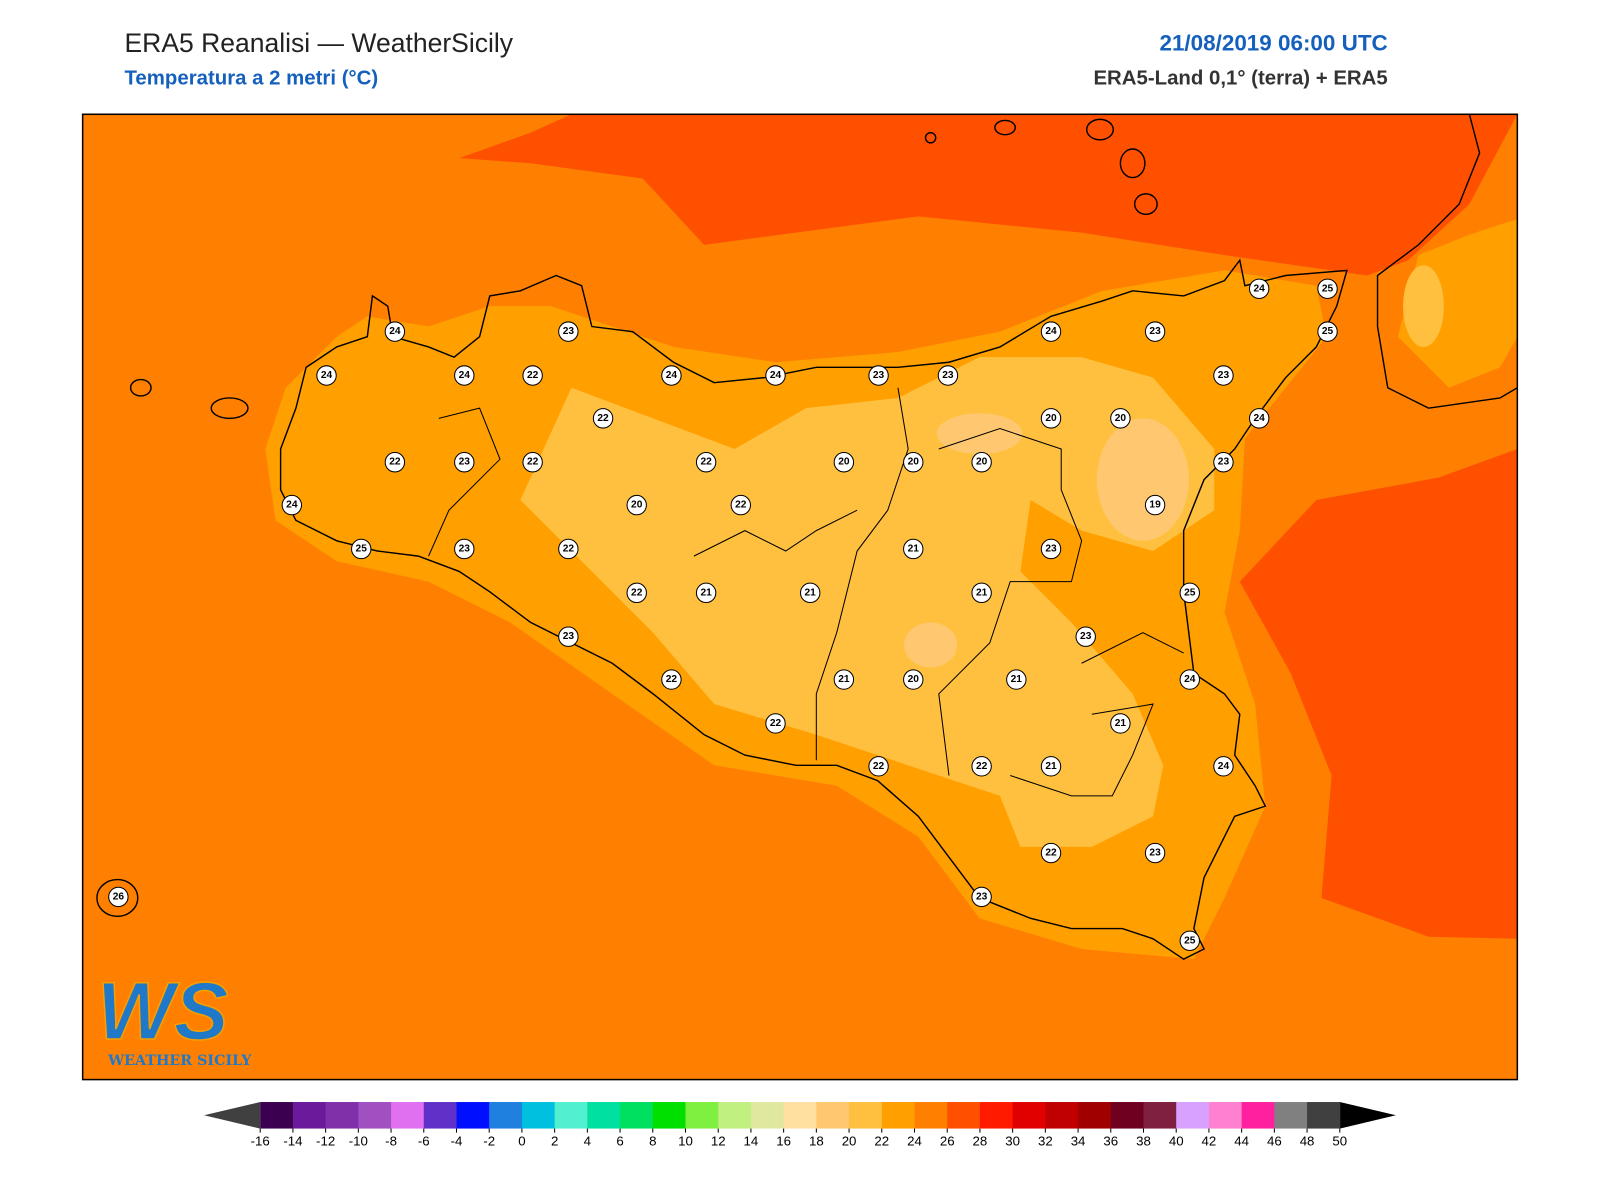  What do you see at coordinates (718, 1140) in the screenshot?
I see `colorbar-label: 12` at bounding box center [718, 1140].